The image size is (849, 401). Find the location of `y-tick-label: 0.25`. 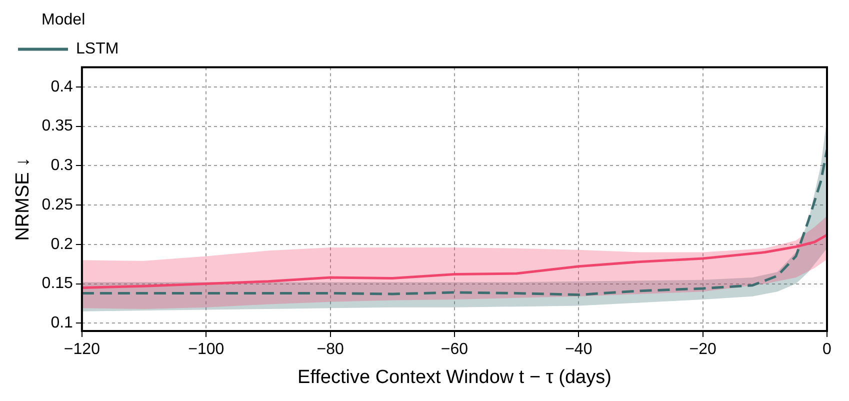

y-tick-label: 0.25 is located at coordinates (58, 205).